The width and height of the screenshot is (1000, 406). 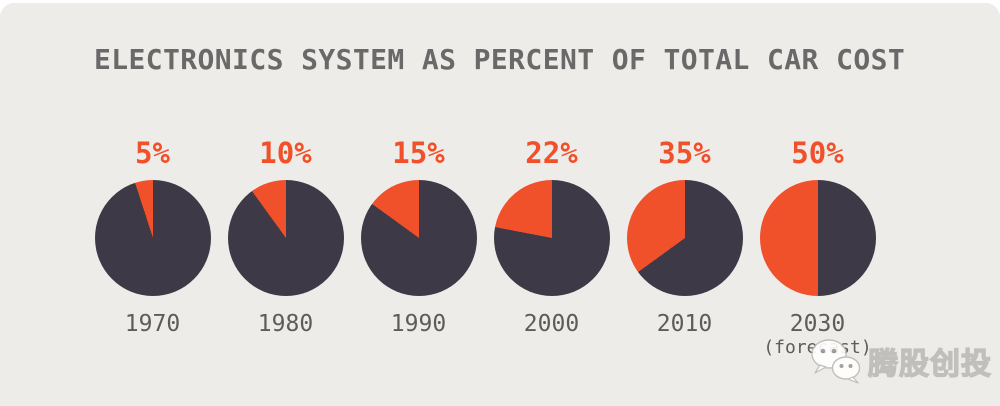 I want to click on watermark: 腾股创投, so click(x=900, y=361).